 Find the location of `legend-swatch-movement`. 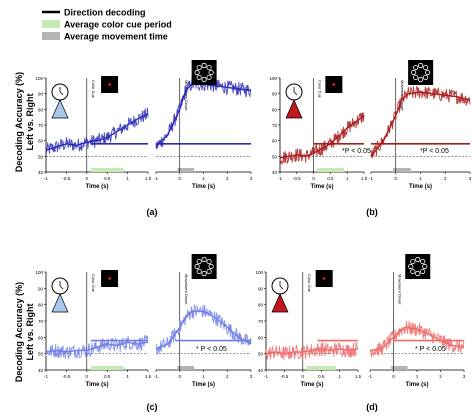

legend-swatch-movement is located at coordinates (51, 36).